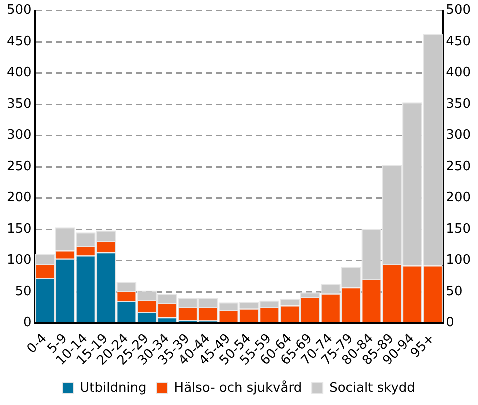  What do you see at coordinates (19, 198) in the screenshot?
I see `y-tick-label: 200` at bounding box center [19, 198].